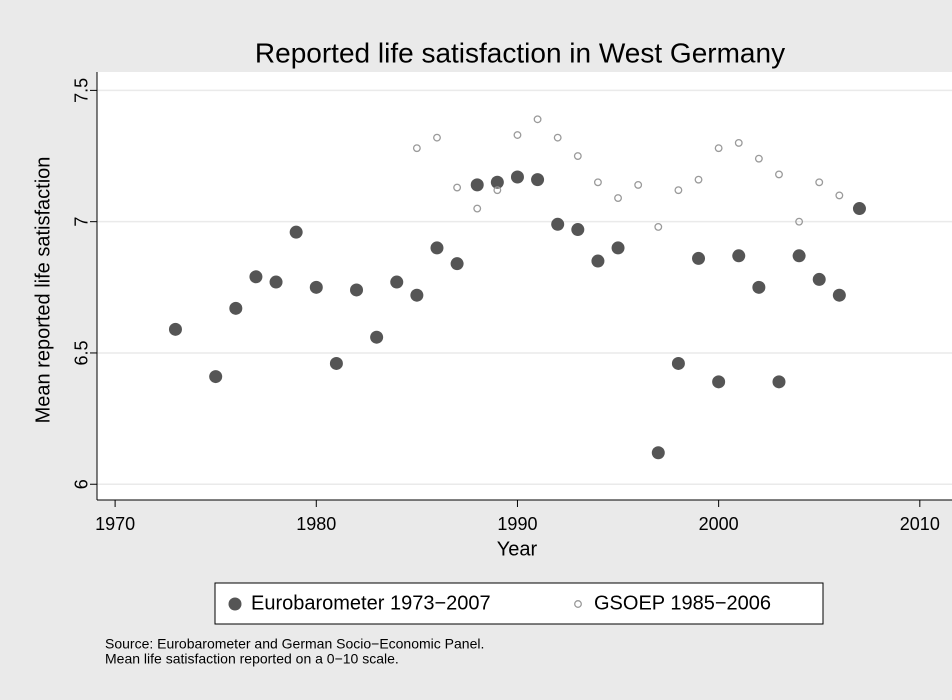 The width and height of the screenshot is (952, 700). What do you see at coordinates (43, 290) in the screenshot?
I see `y-axis-label: Mean reported life satisfaction` at bounding box center [43, 290].